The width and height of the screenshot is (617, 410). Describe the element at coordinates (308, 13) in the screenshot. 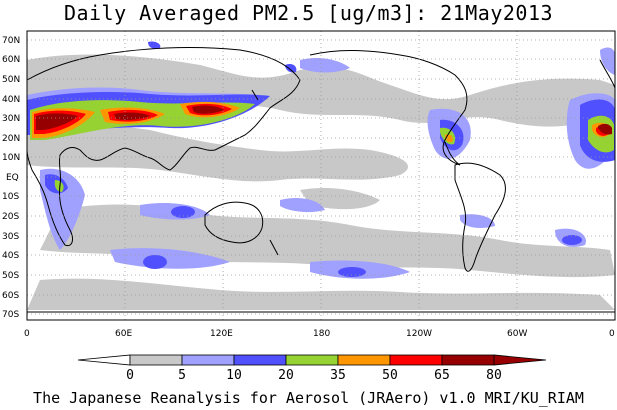

I see `map-title: Daily Averaged PM2.5 [ug/m3]: 21May2013` at that location.